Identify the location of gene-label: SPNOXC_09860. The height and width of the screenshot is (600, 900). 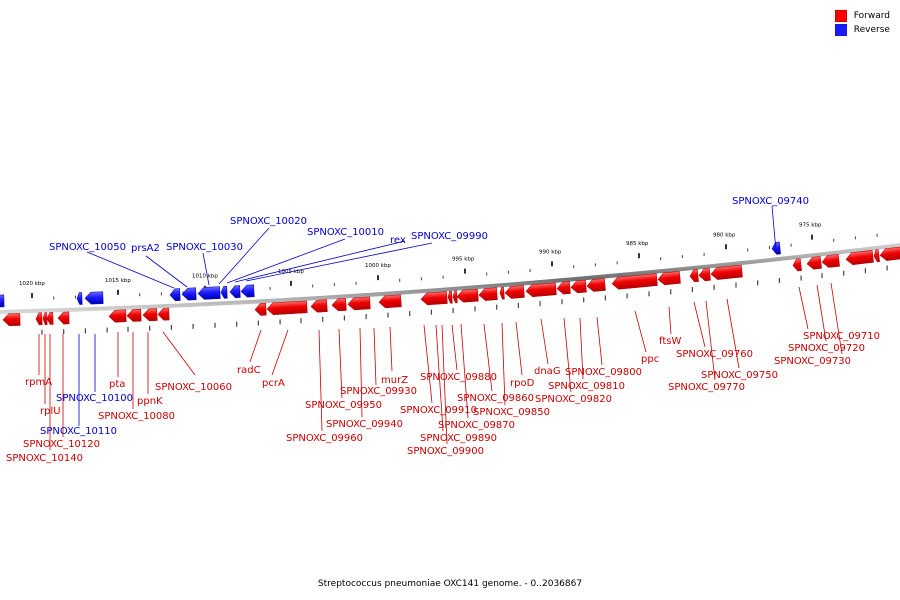
(495, 398).